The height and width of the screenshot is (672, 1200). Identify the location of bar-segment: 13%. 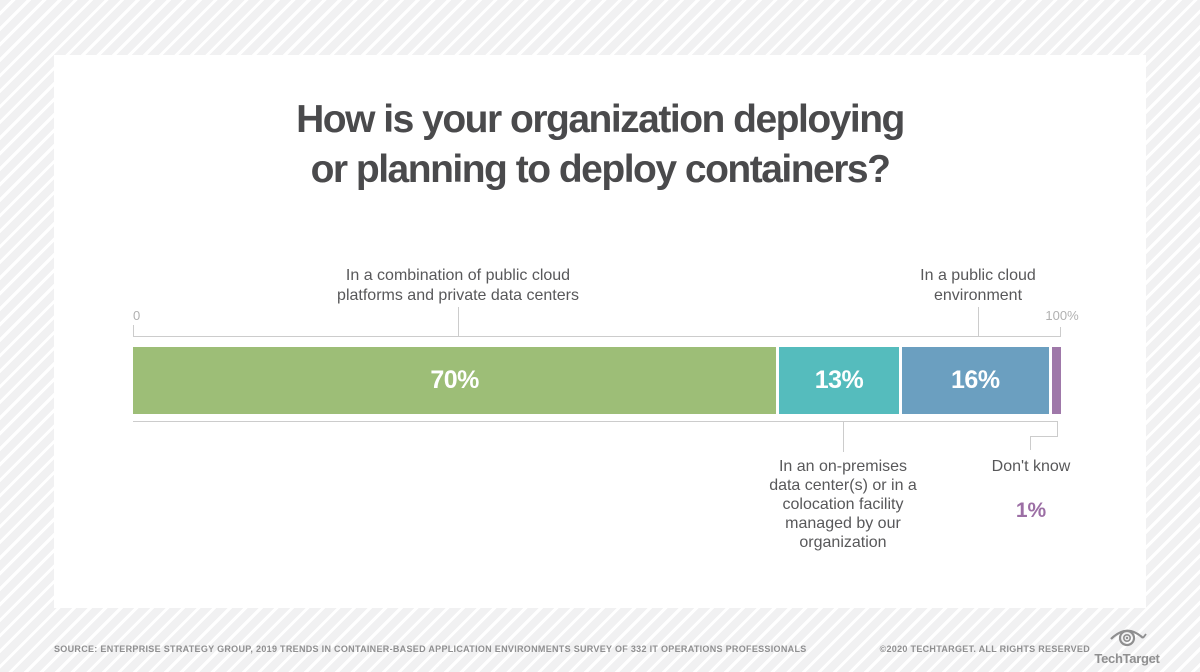
(839, 380).